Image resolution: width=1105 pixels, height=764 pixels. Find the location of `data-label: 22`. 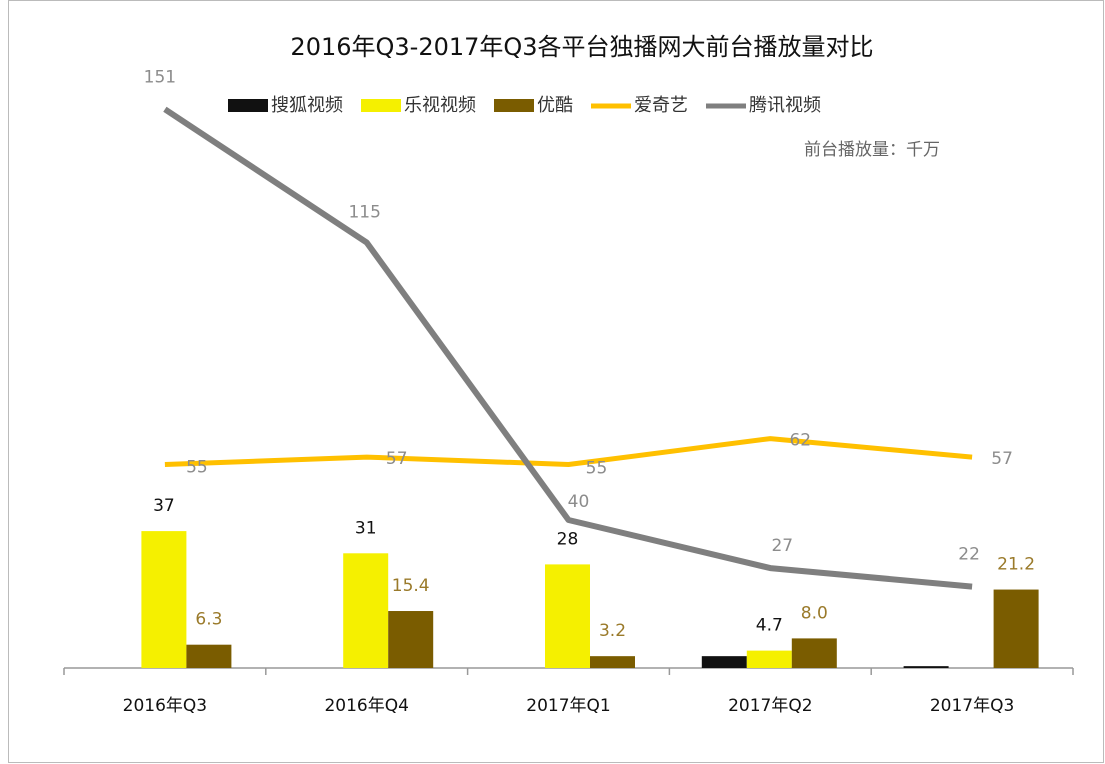

data-label: 22 is located at coordinates (969, 555).